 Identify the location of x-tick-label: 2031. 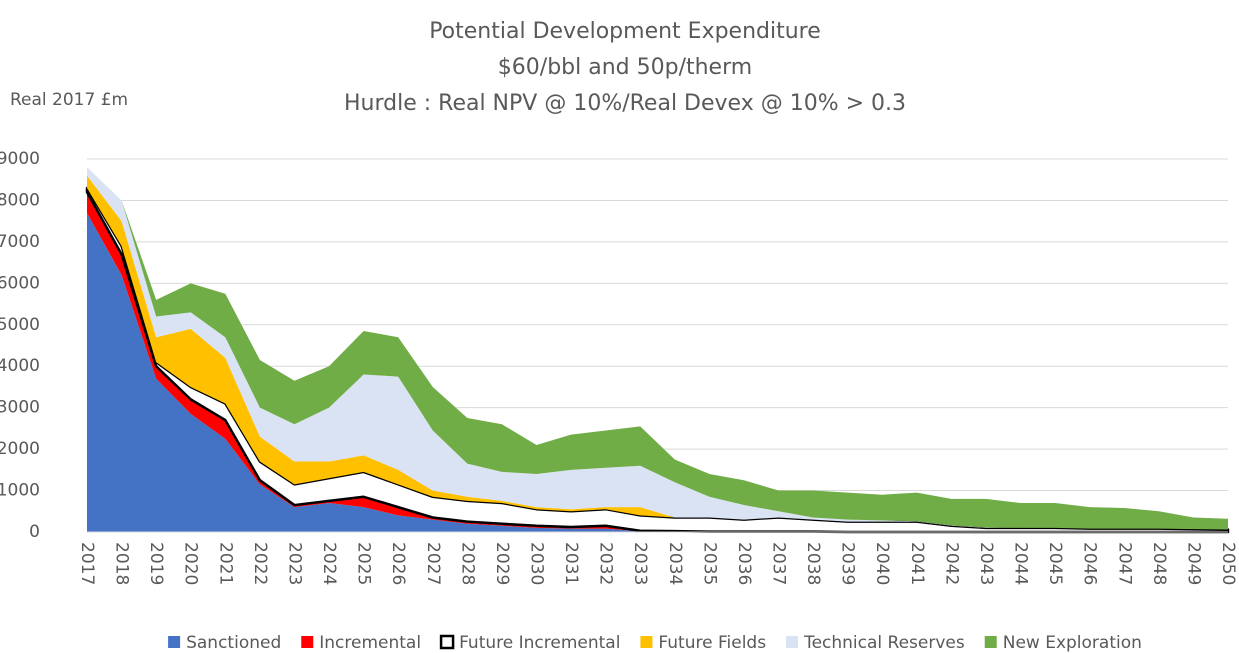
(571, 563).